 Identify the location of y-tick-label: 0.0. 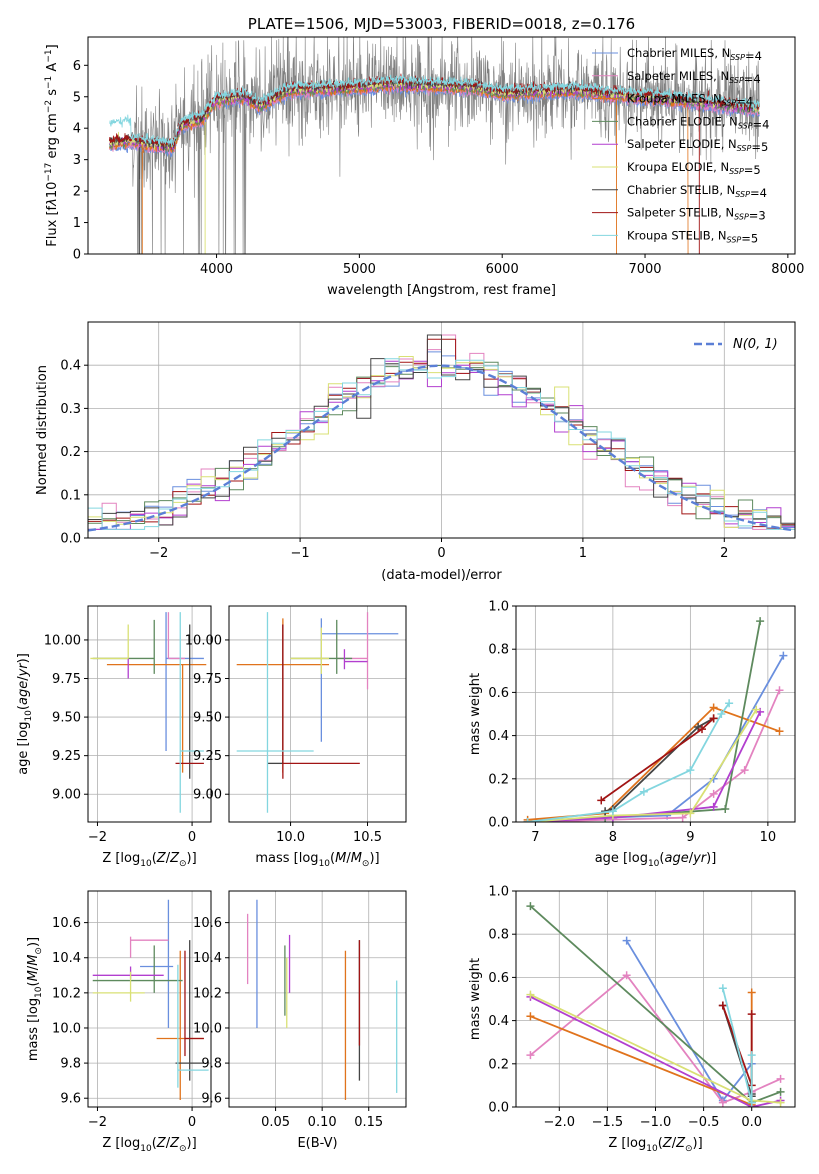
(498, 823).